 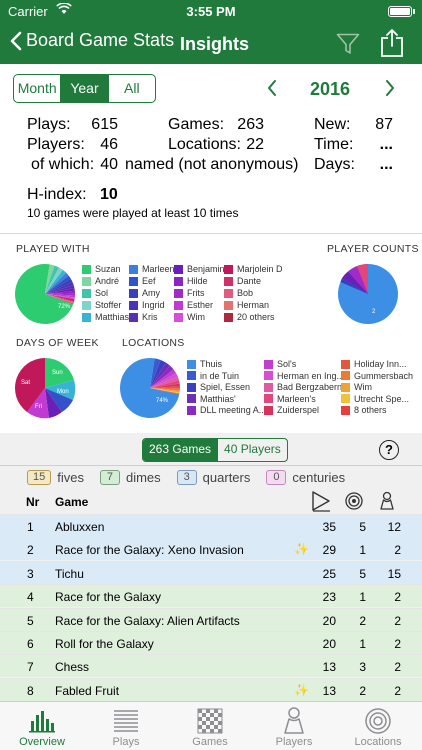 I want to click on chevron-right-icon, so click(x=390, y=88).